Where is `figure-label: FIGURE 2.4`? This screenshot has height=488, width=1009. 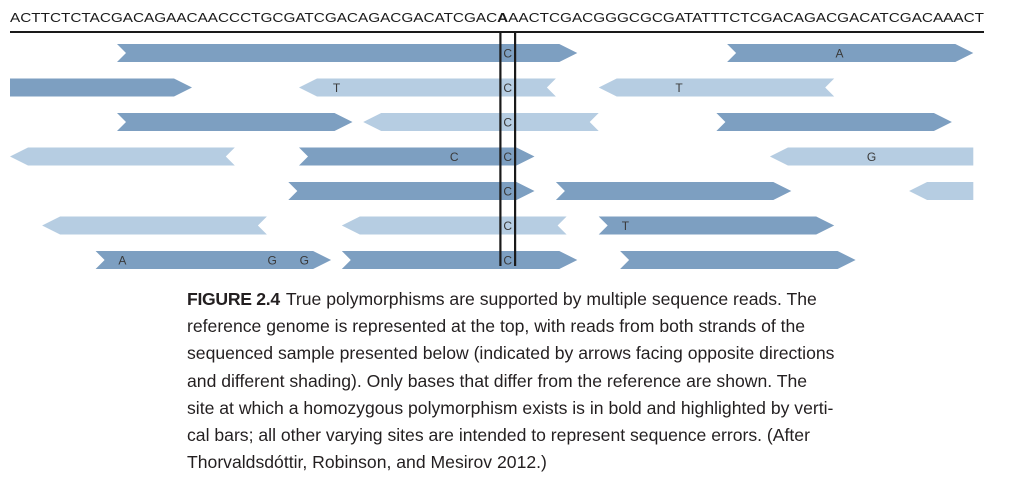
figure-label: FIGURE 2.4 is located at coordinates (233, 299).